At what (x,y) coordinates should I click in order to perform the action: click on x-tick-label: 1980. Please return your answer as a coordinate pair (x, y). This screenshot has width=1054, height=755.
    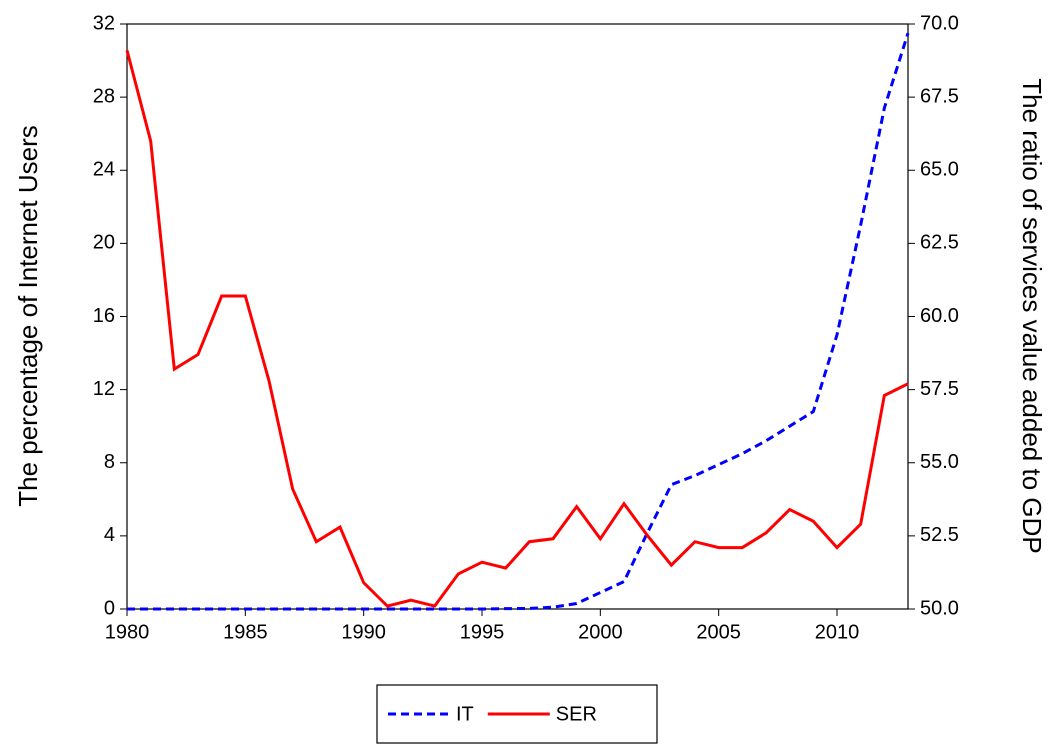
    Looking at the image, I should click on (127, 632).